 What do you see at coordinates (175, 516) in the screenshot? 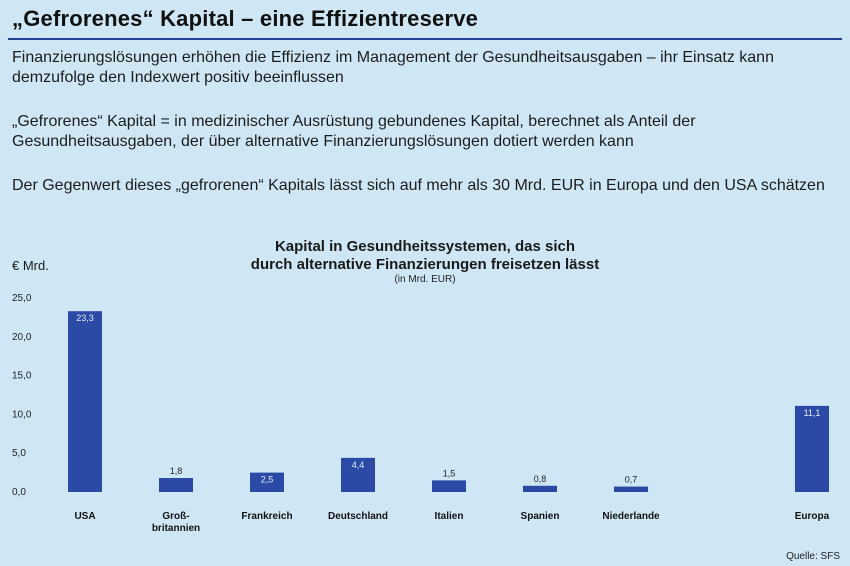
I see `category-label: Groß-` at bounding box center [175, 516].